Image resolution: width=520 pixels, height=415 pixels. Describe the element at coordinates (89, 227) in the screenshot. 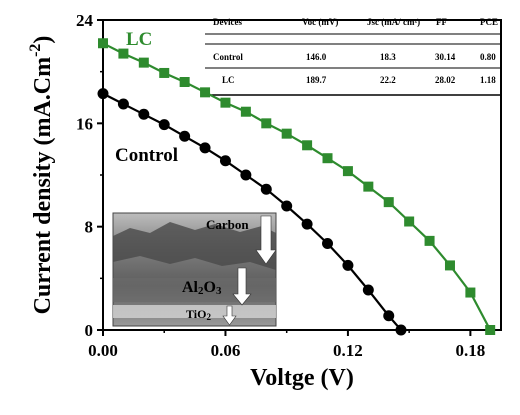

I see `y-tick-label: 8` at that location.